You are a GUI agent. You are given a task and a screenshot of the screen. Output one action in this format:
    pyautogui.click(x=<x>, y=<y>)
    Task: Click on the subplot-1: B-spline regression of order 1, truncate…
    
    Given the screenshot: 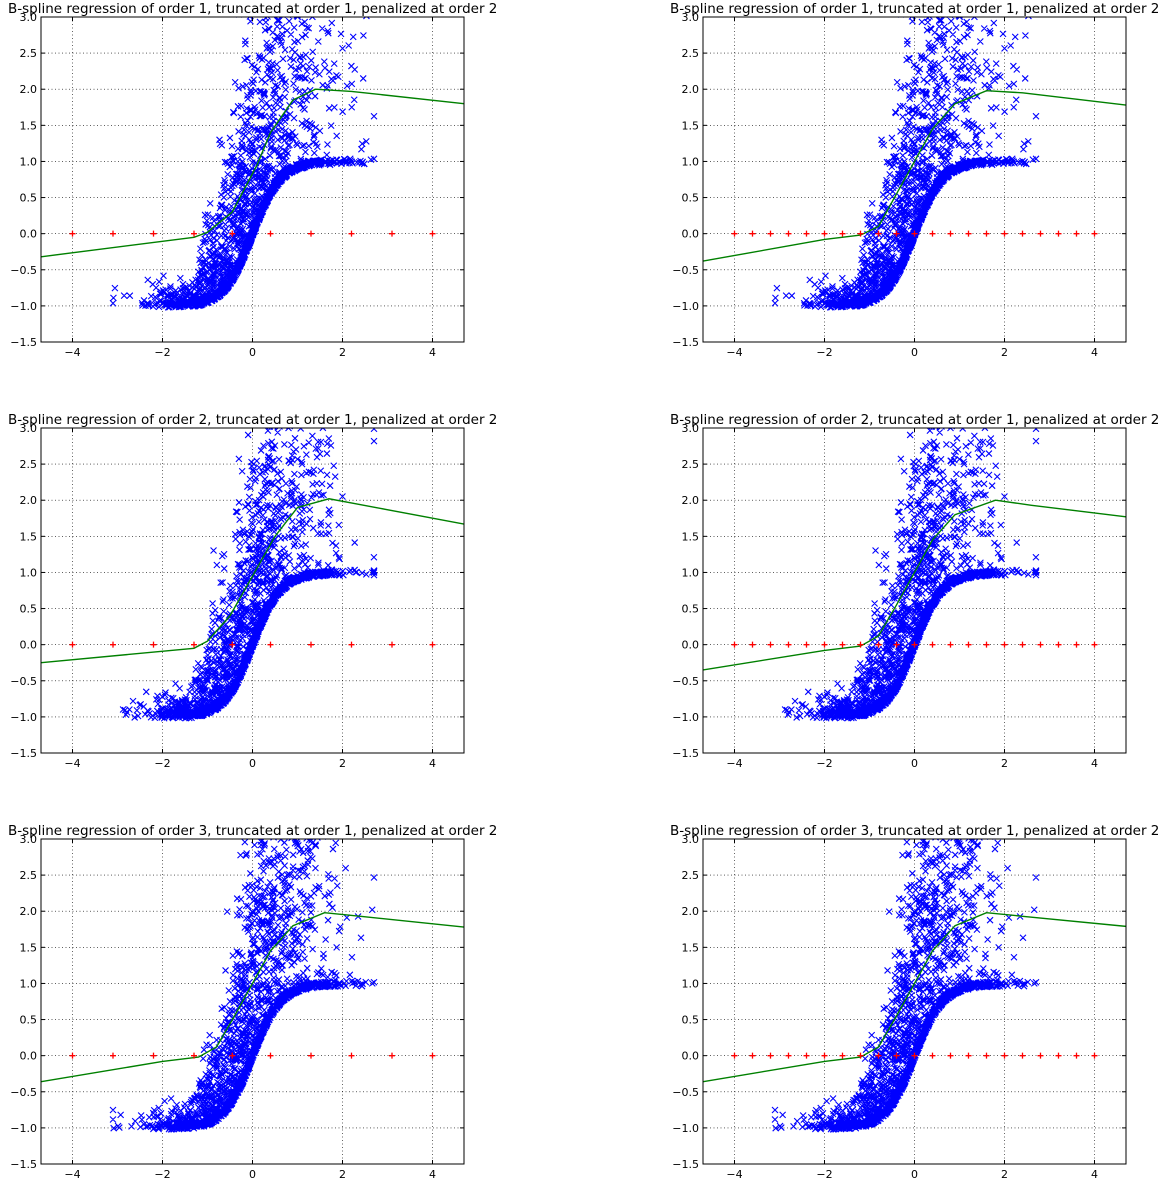 What is the action you would take?
    pyautogui.click(x=252, y=180)
    